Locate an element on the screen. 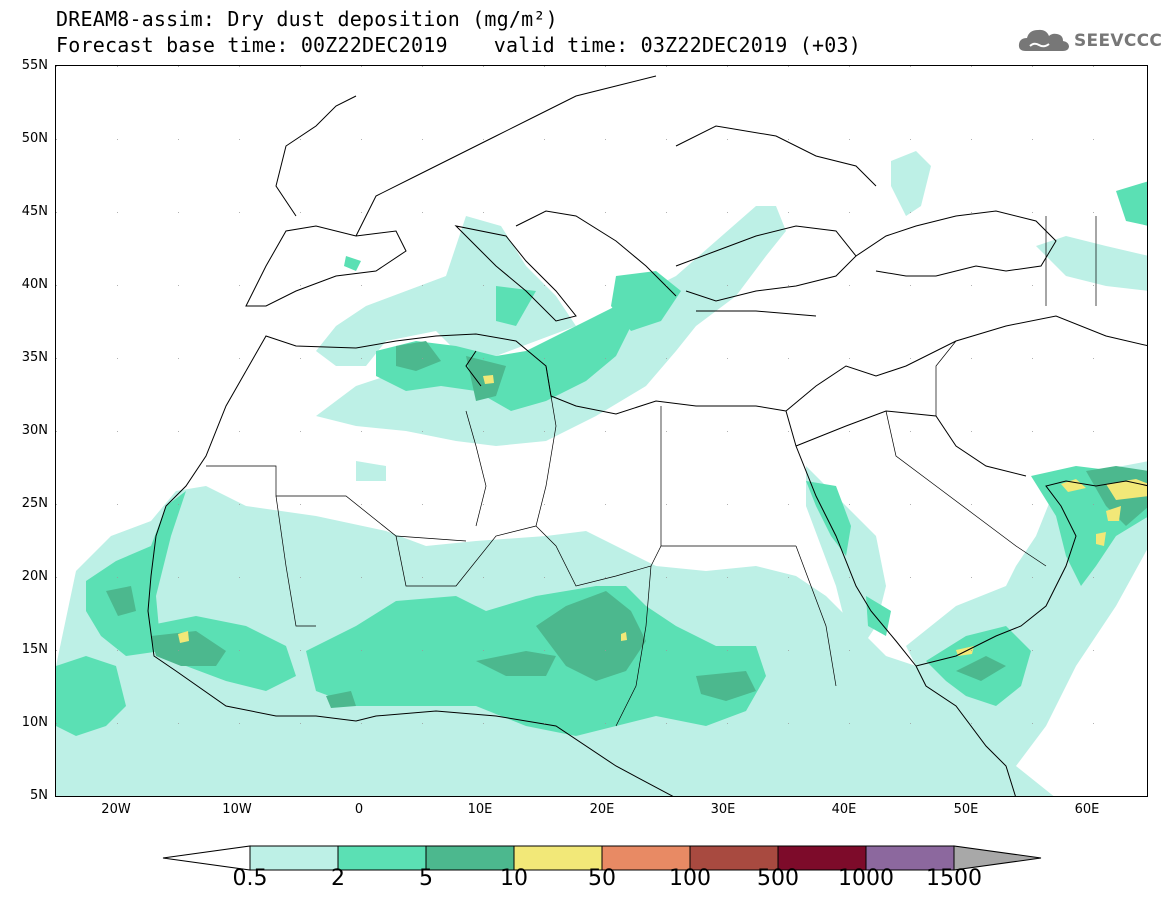  legend-label-2: 2 is located at coordinates (338, 878).